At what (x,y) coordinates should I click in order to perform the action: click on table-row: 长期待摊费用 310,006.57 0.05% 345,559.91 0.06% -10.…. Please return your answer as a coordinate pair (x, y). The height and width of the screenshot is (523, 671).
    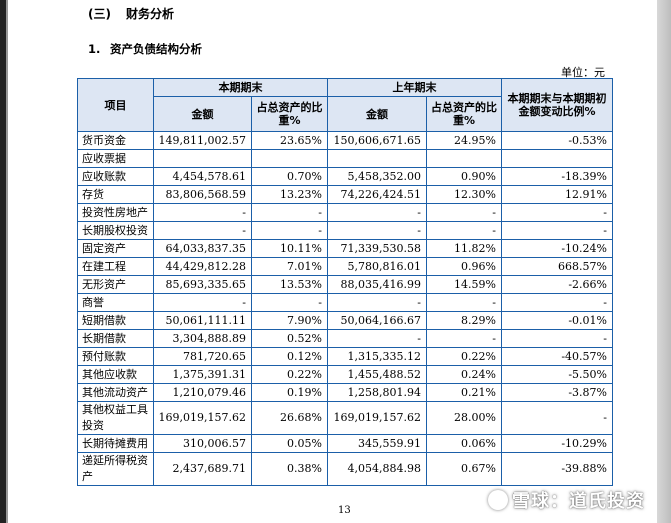
    Looking at the image, I should click on (345, 443).